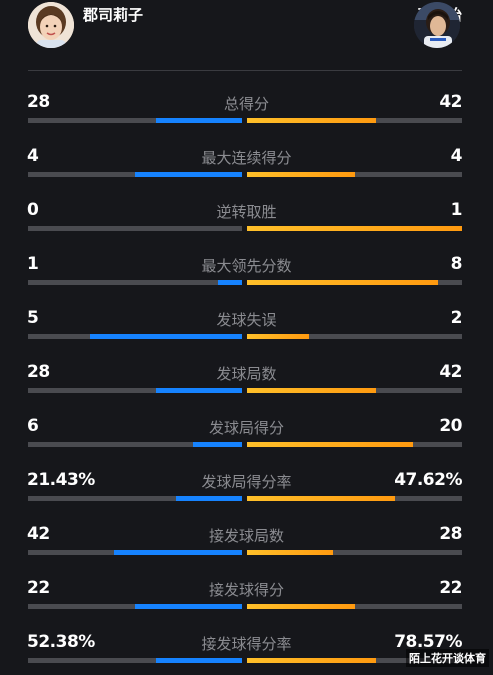  I want to click on stat-left-value: 42, so click(38, 534).